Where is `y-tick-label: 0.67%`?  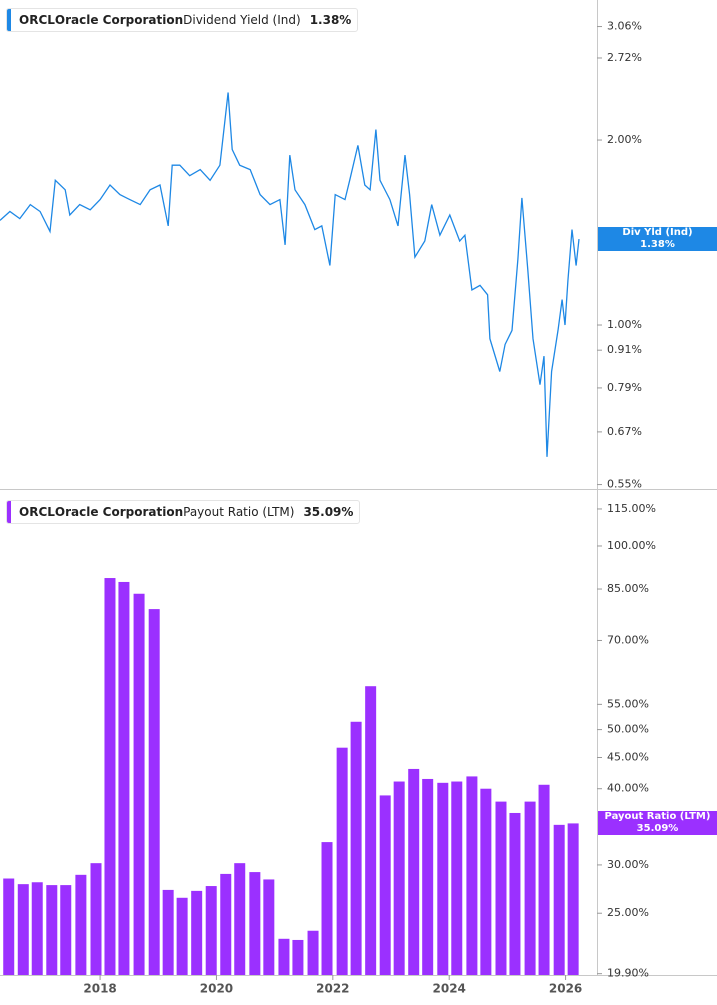
y-tick-label: 0.67% is located at coordinates (624, 431).